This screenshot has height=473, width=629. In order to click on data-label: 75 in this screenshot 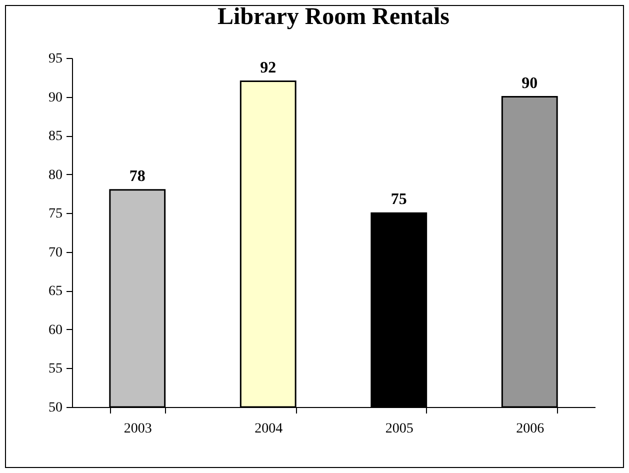, I will do `click(398, 199)`.